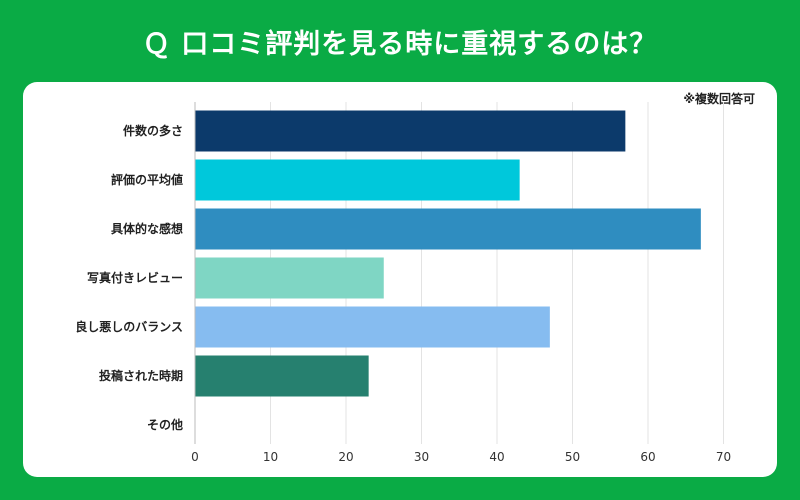 This screenshot has width=800, height=500. What do you see at coordinates (421, 457) in the screenshot?
I see `x-tick-label: 30` at bounding box center [421, 457].